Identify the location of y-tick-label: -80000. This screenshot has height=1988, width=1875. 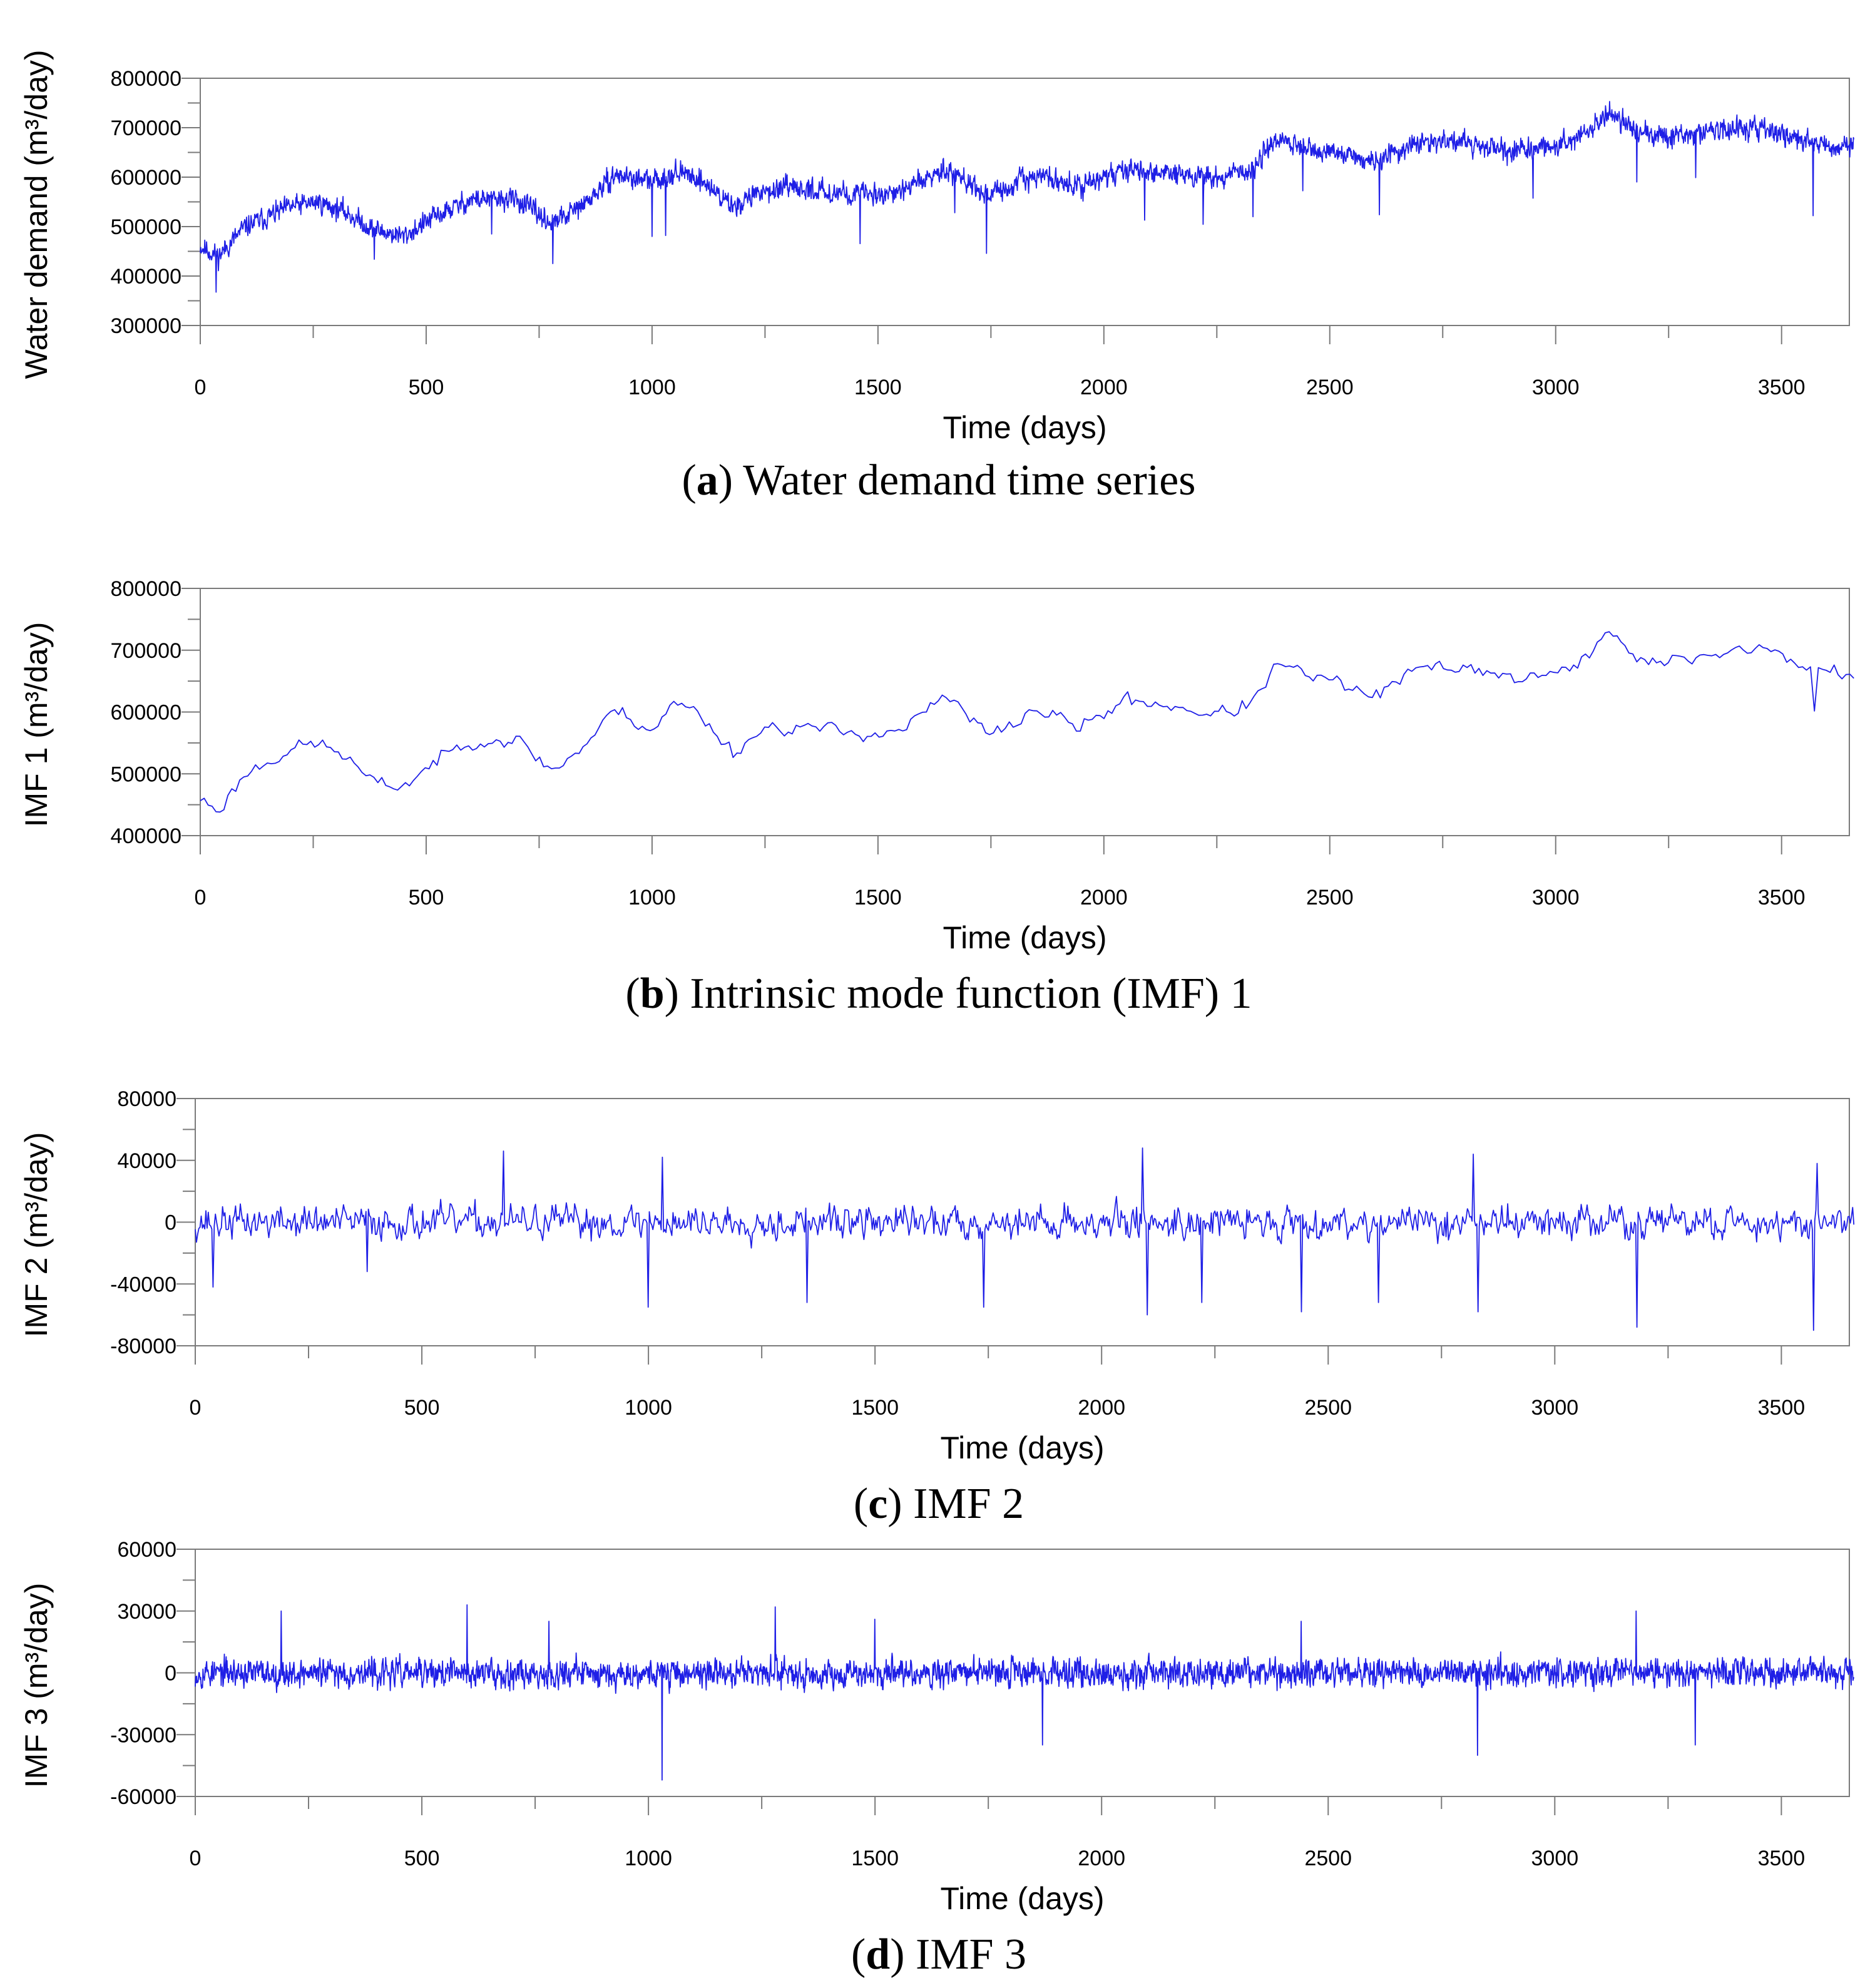
(143, 1346).